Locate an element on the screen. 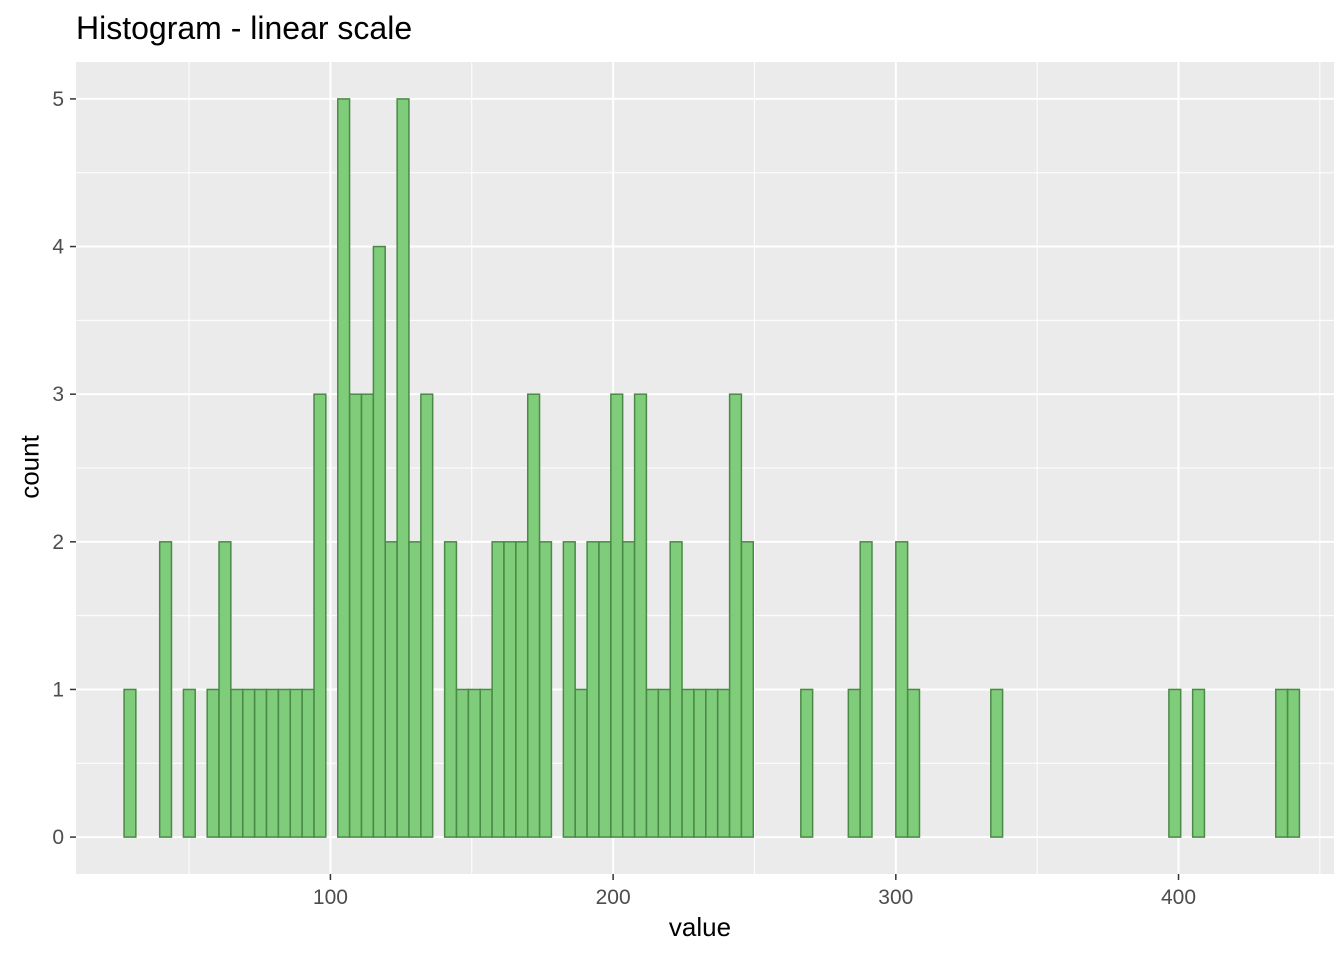 The height and width of the screenshot is (960, 1344). y-axis: 0 1 2 3 4 5 is located at coordinates (64, 468).